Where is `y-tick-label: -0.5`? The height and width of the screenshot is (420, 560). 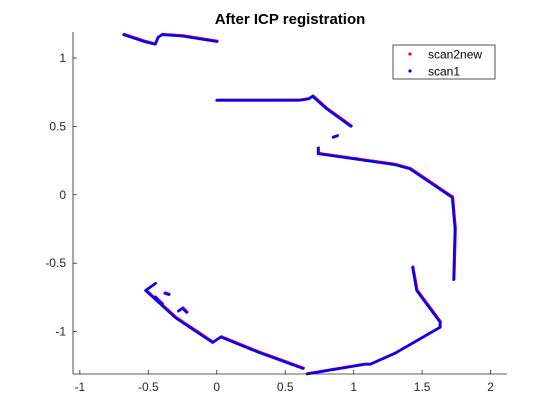 y-tick-label: -0.5 is located at coordinates (55, 263).